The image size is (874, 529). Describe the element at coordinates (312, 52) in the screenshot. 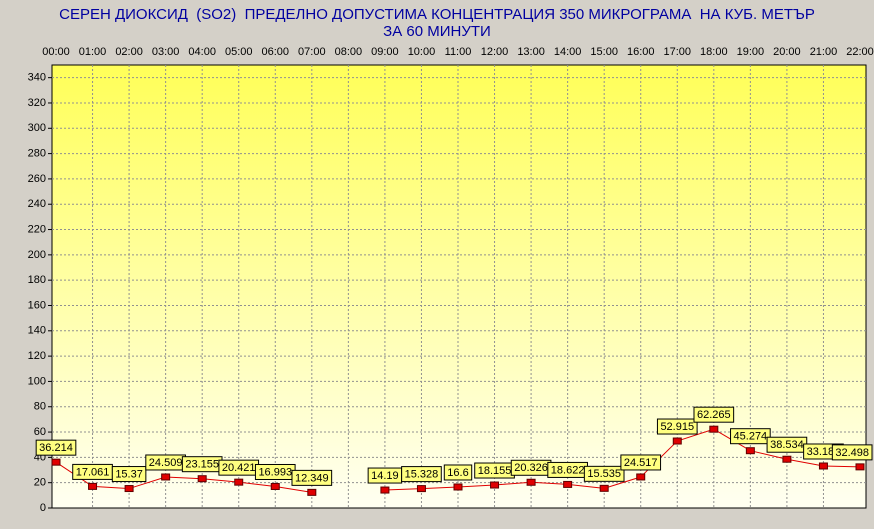

I see `x-tick-label: 07:00` at that location.